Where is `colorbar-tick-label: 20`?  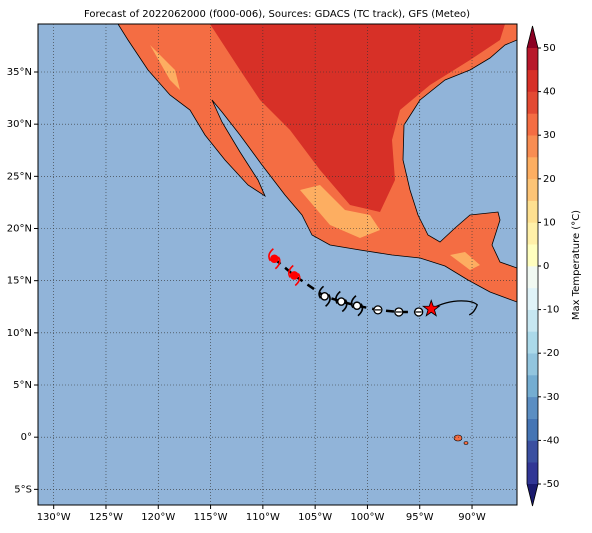 colorbar-tick-label: 20 is located at coordinates (549, 179).